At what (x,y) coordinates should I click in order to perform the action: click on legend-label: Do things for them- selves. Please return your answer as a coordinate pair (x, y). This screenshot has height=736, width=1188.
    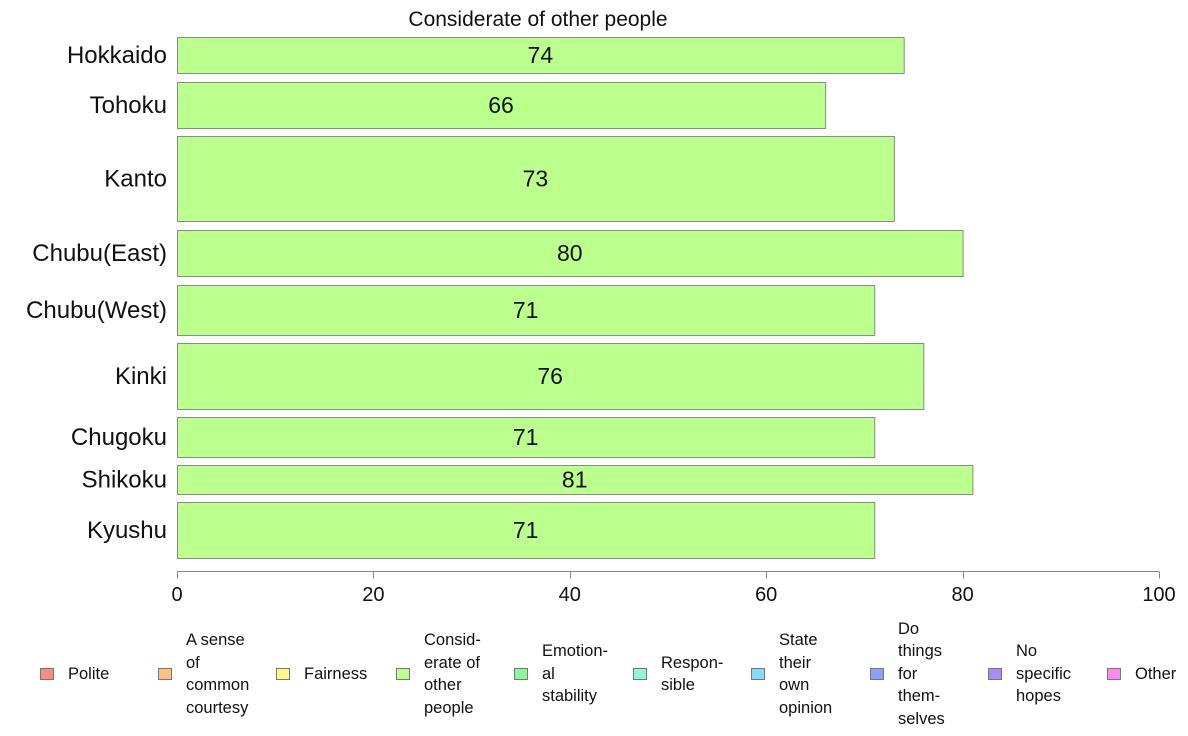
    Looking at the image, I should click on (921, 673).